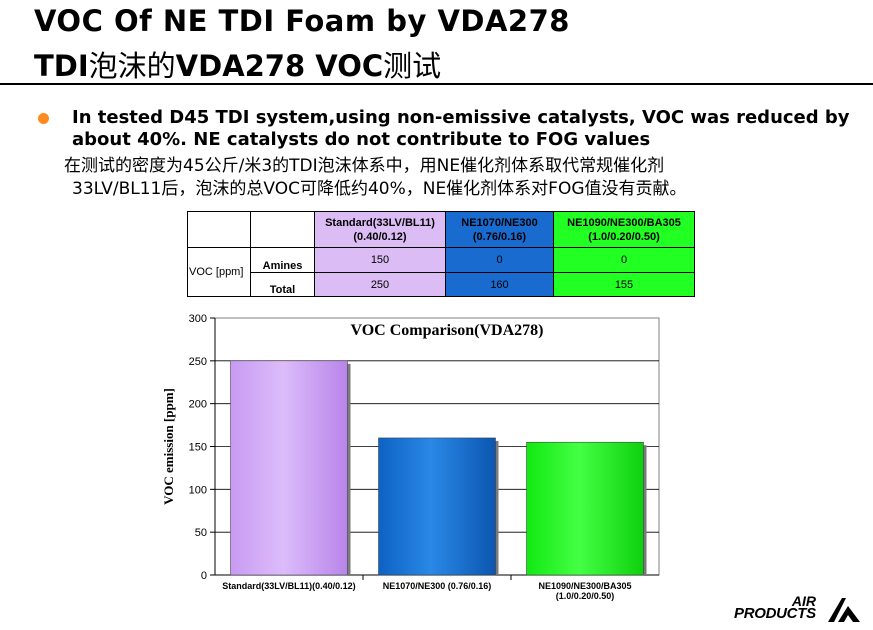 The image size is (873, 630). I want to click on title-part-test: 测试, so click(412, 66).